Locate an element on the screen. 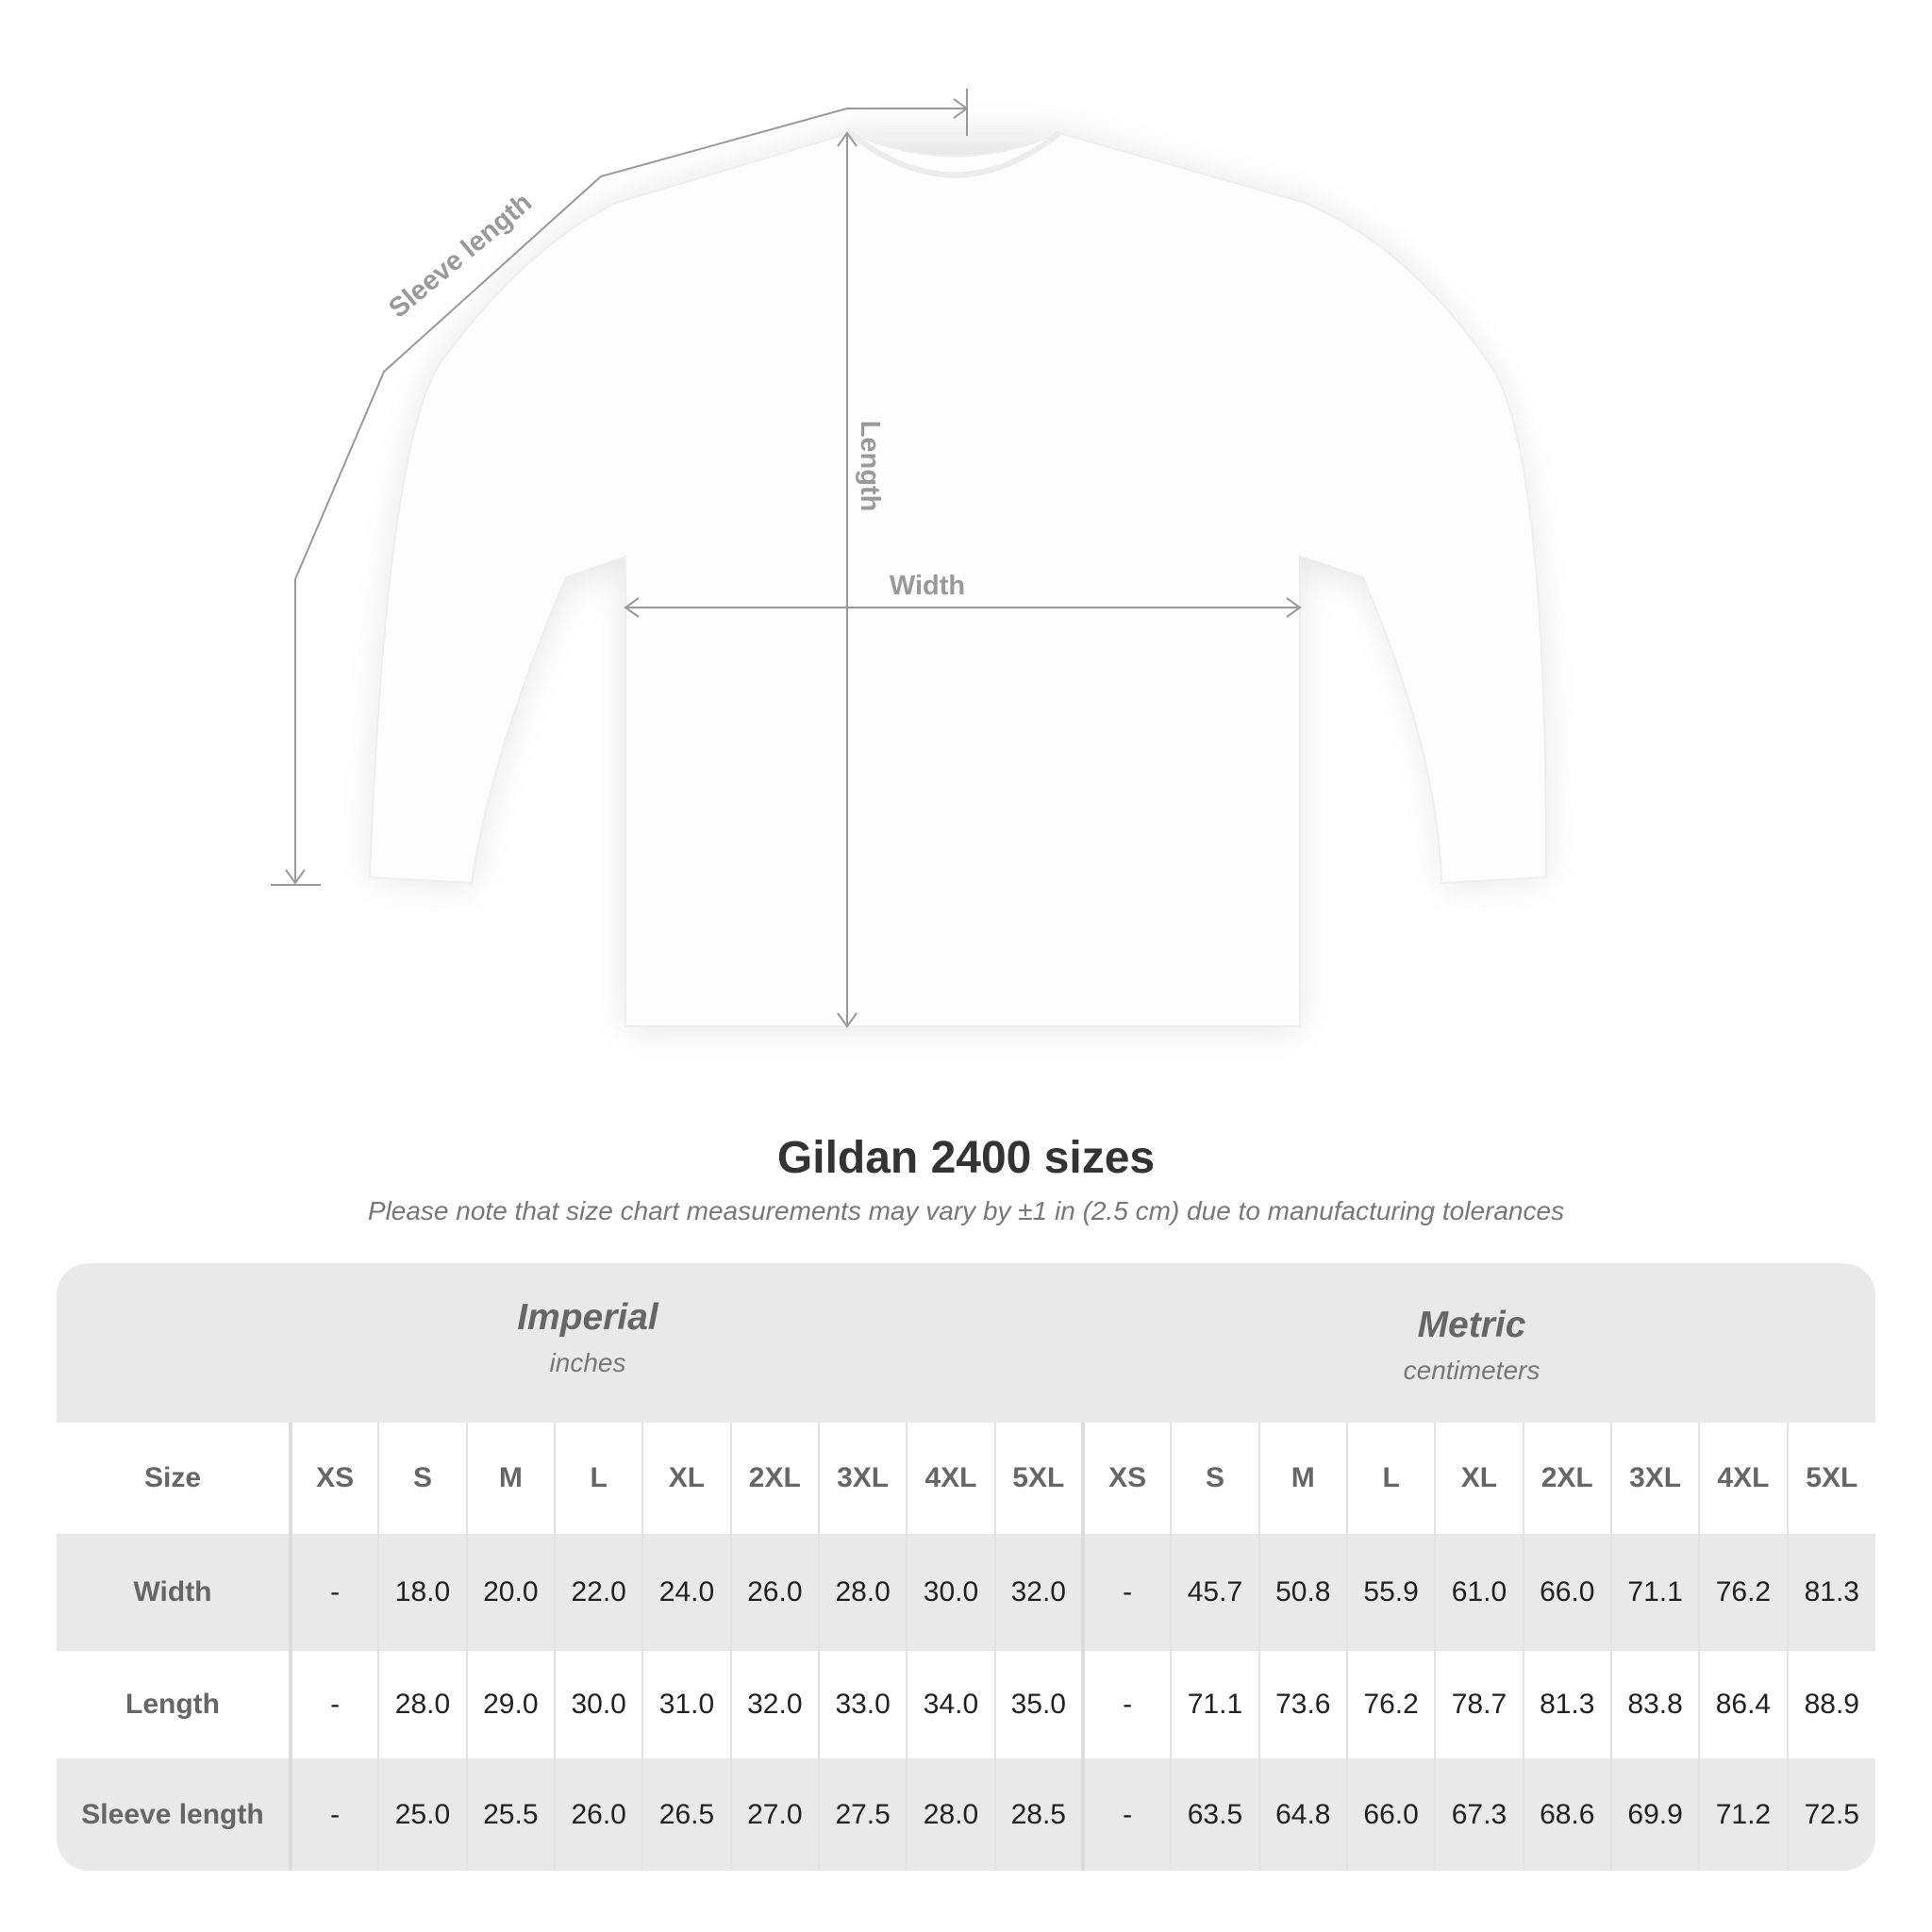  imperial-unit: inches is located at coordinates (588, 1363).